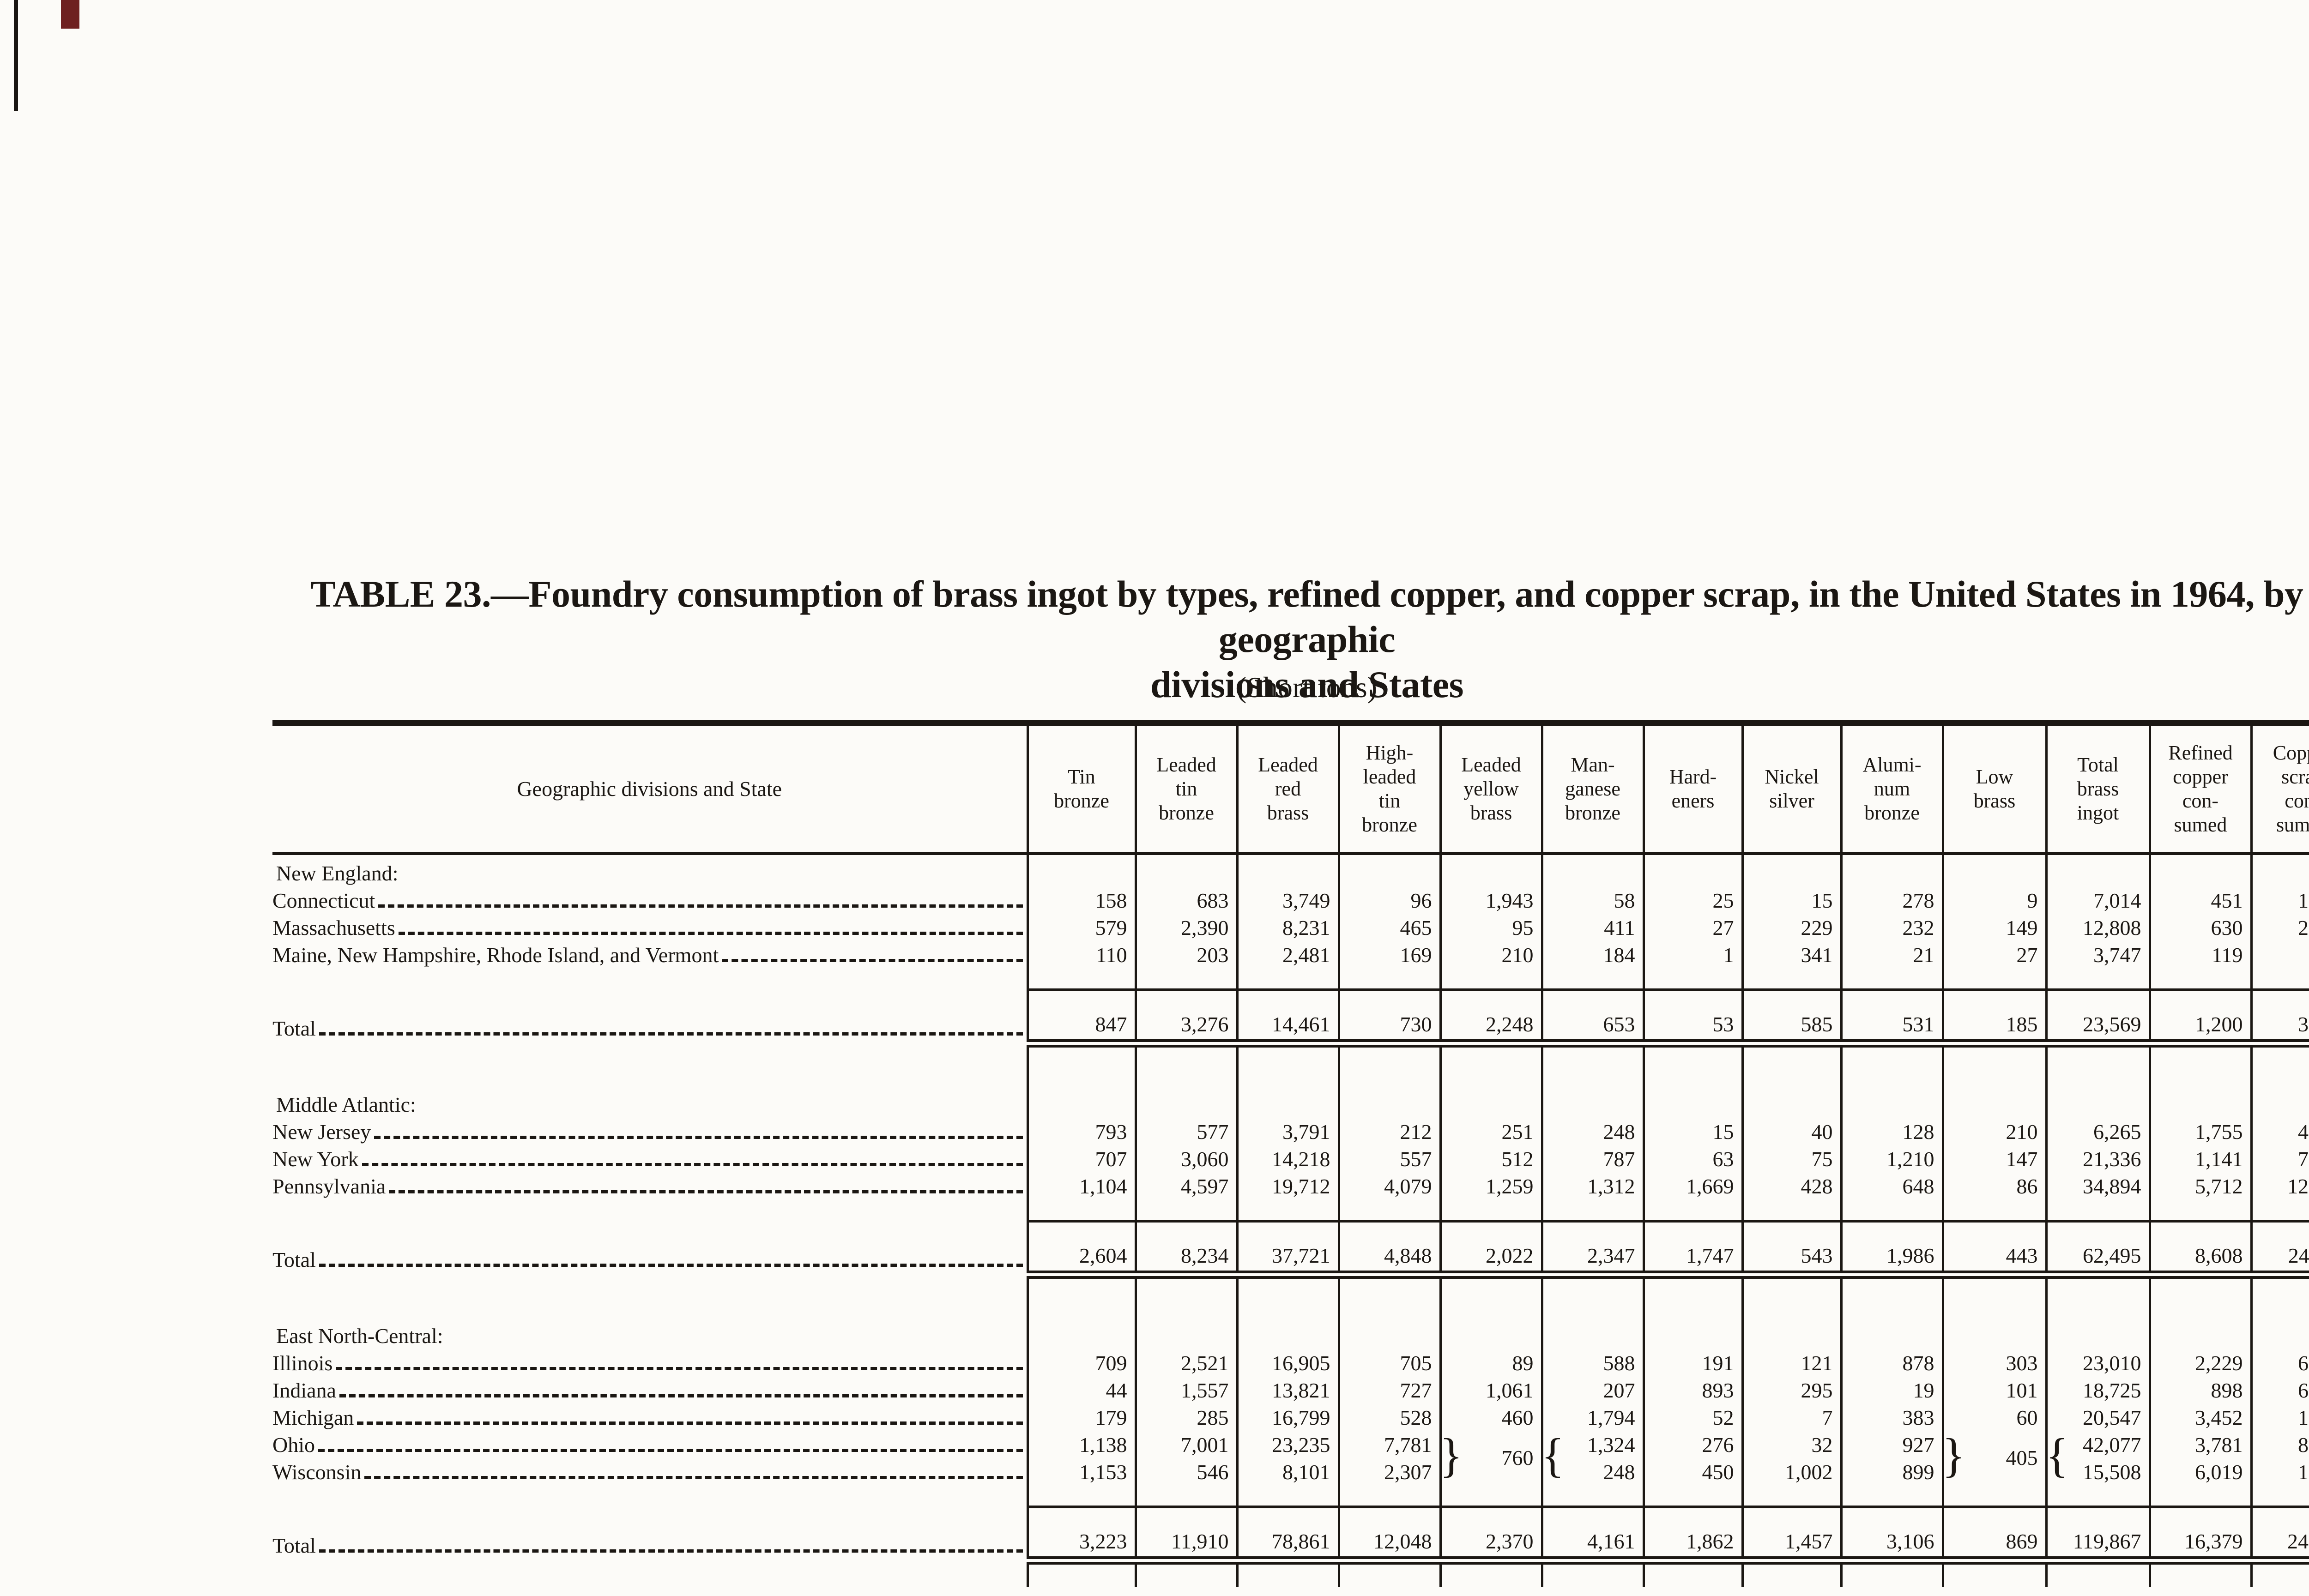  Describe the element at coordinates (650, 1160) in the screenshot. I see `row-label-cell: New York` at that location.